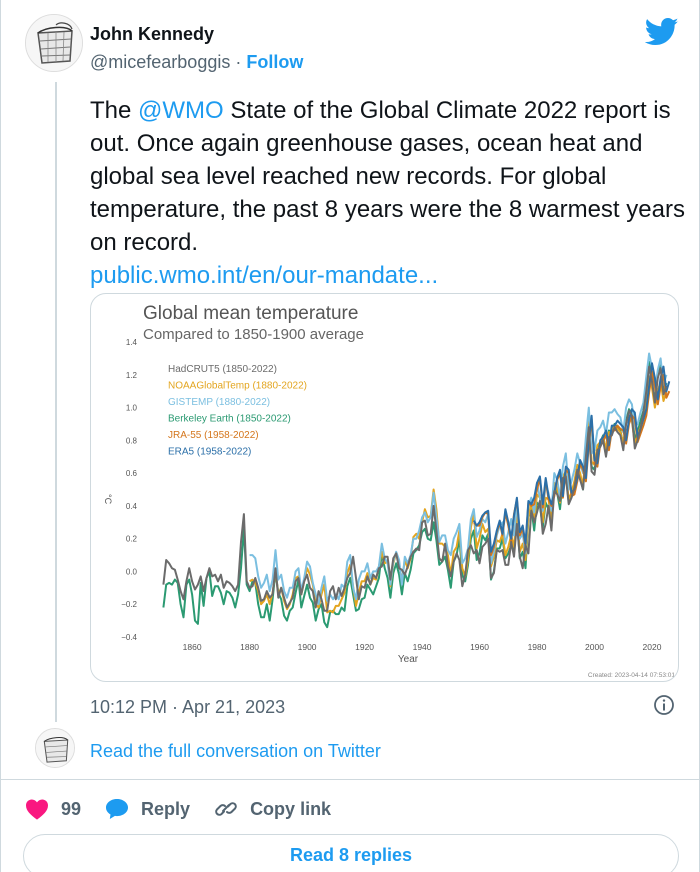 This screenshot has height=872, width=700. I want to click on author-name: John Kennedy, so click(152, 34).